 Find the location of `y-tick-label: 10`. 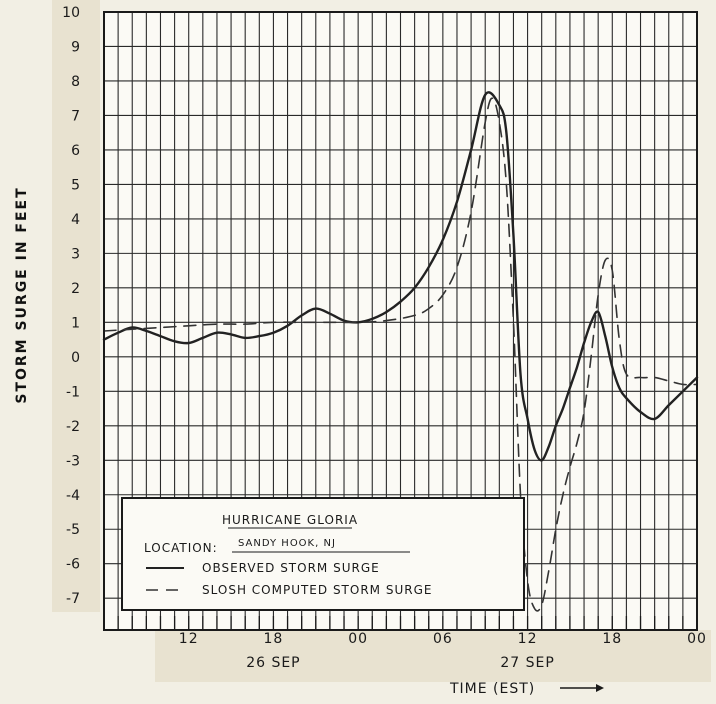

y-tick-label: 10 is located at coordinates (71, 13).